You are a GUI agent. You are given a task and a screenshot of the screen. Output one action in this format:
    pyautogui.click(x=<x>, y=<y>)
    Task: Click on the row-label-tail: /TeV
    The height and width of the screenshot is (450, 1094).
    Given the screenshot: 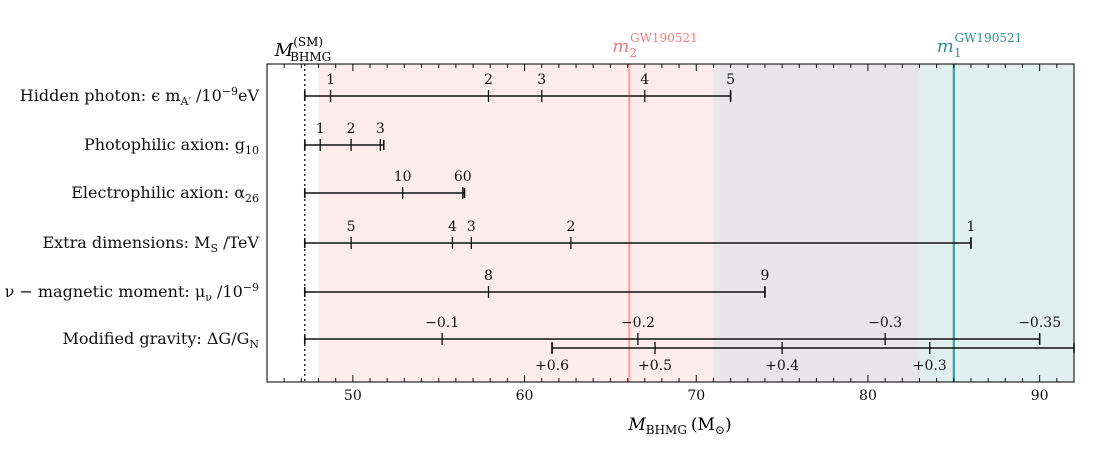 What is the action you would take?
    pyautogui.click(x=238, y=242)
    